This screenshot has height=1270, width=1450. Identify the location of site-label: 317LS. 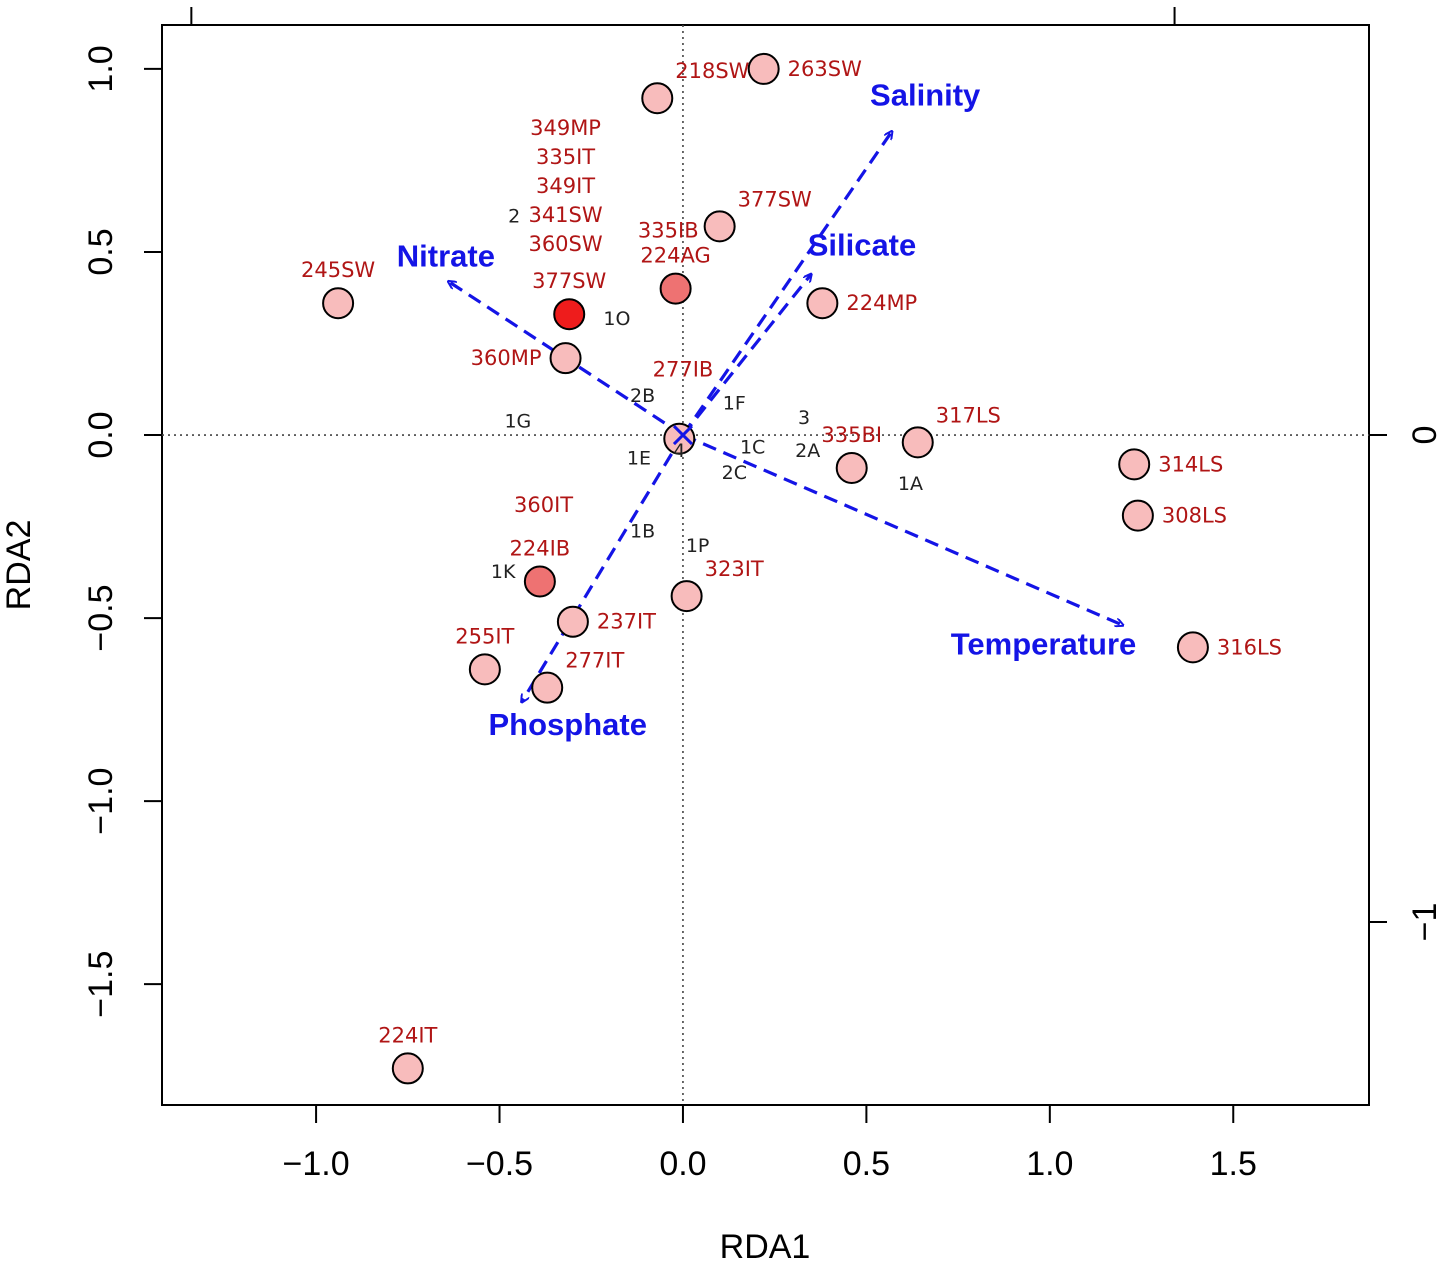
(968, 415).